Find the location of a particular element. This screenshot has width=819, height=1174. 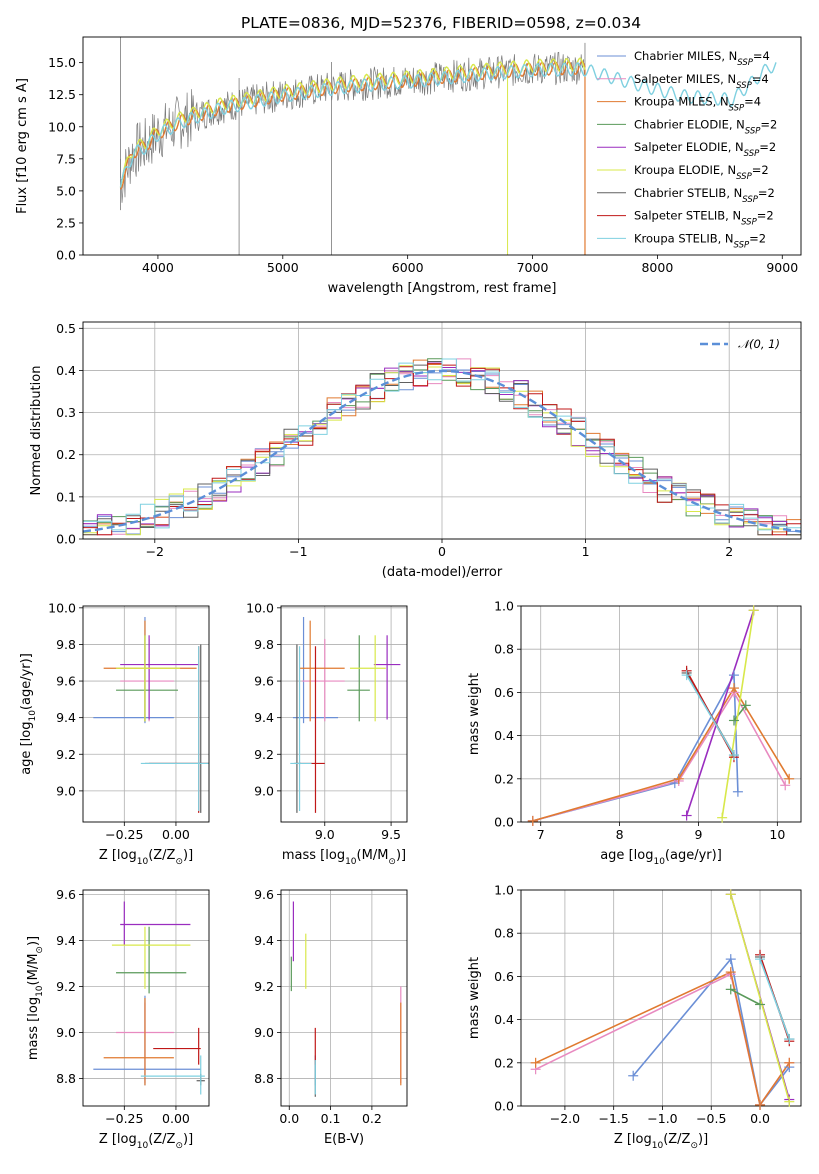

legend-entry-name: Kroupa MILES, N is located at coordinates (681, 102).